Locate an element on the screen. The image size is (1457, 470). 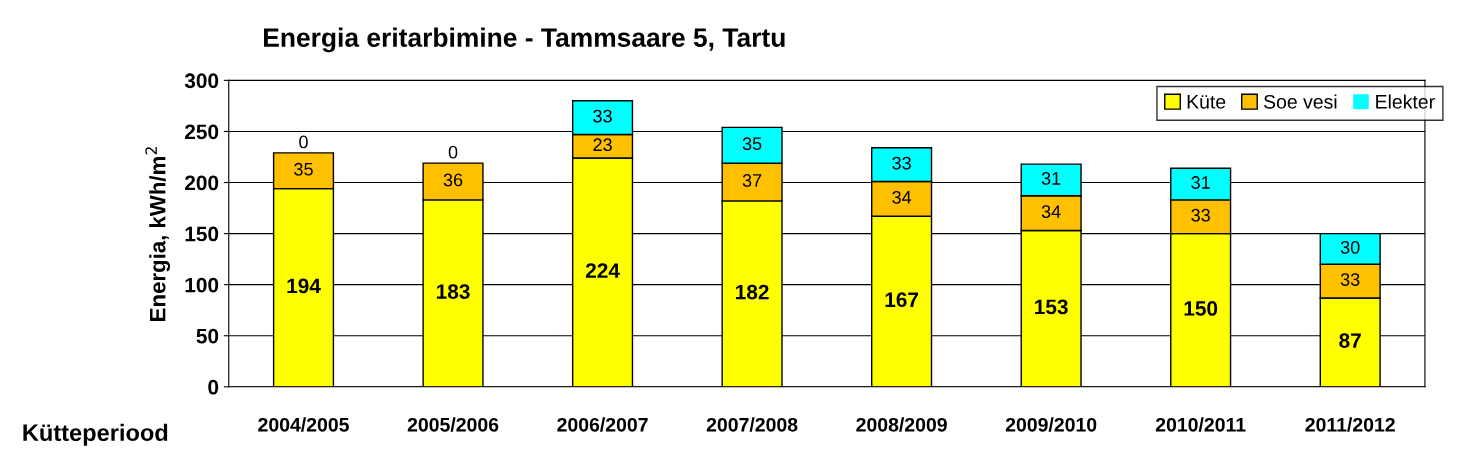
y-tick-label: 0 is located at coordinates (213, 387).